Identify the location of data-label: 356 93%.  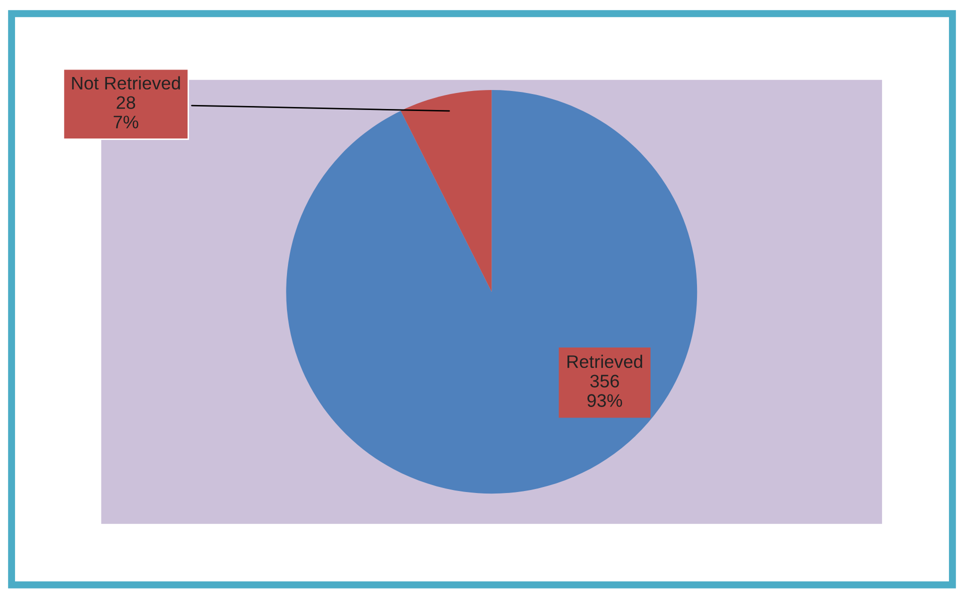
(604, 390).